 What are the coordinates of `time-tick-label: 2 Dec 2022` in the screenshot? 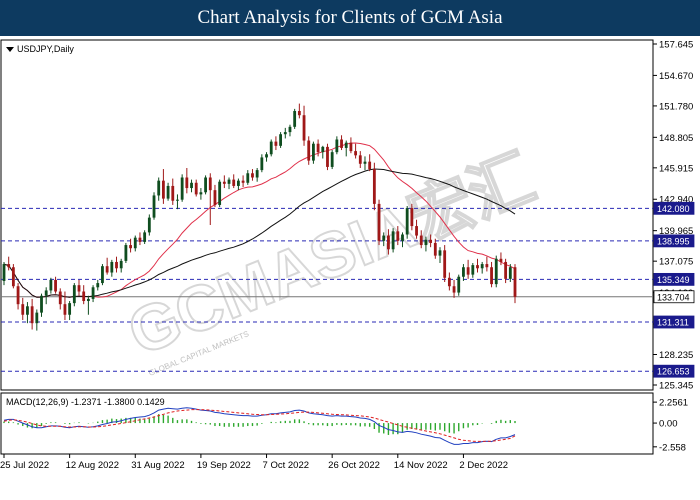 It's located at (483, 465).